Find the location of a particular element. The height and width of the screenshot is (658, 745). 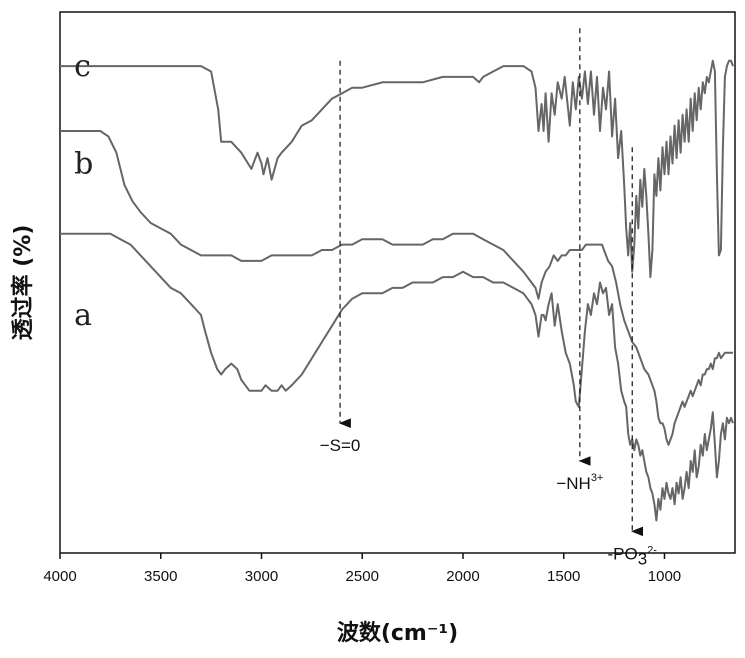

x-tick-label: 2500 is located at coordinates (362, 576).